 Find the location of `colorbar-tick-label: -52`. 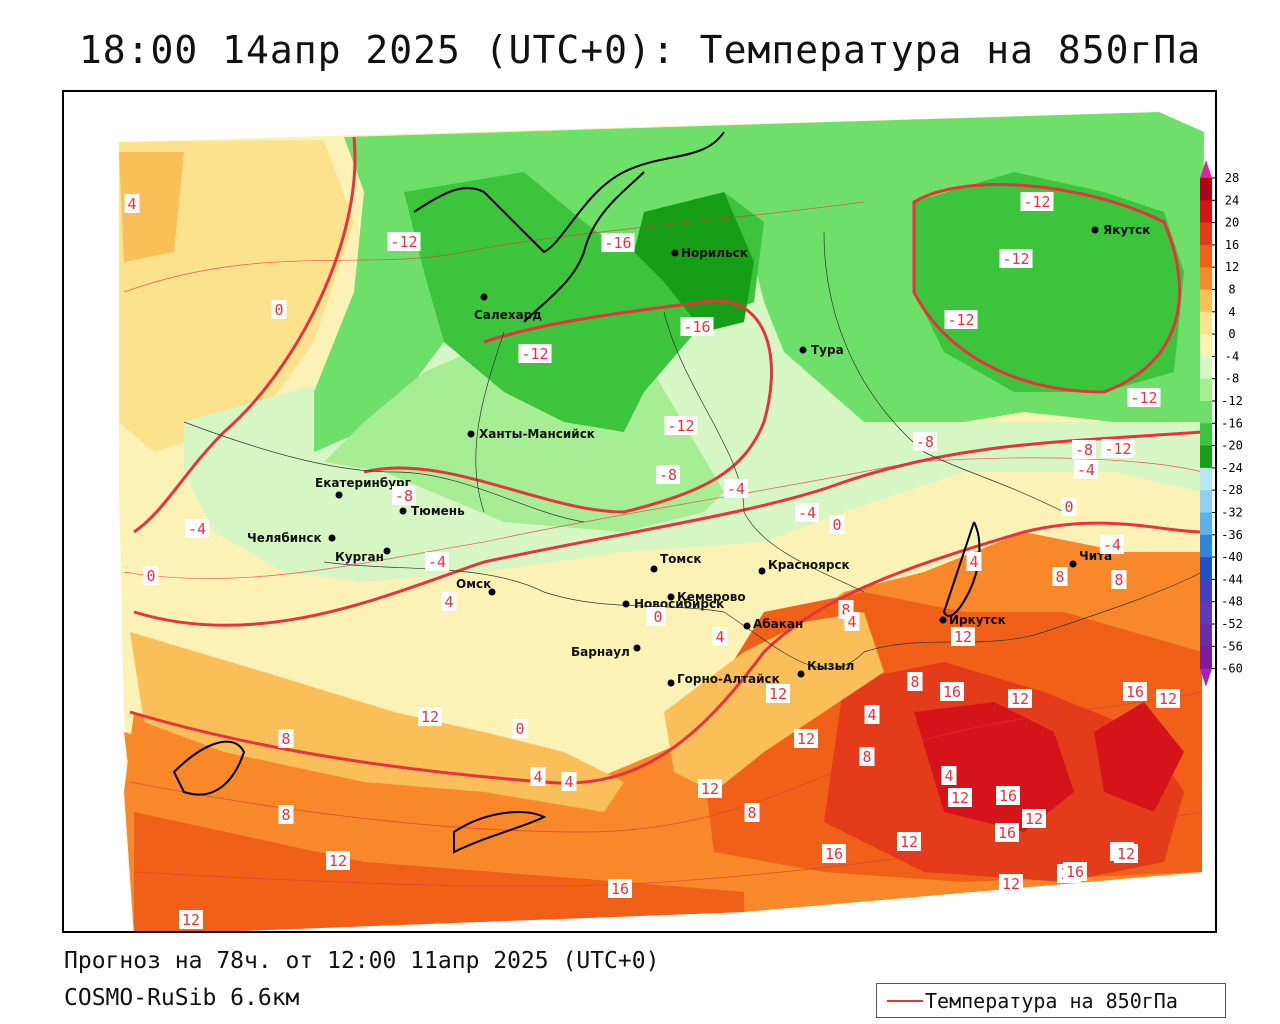

colorbar-tick-label: -52 is located at coordinates (1232, 624).